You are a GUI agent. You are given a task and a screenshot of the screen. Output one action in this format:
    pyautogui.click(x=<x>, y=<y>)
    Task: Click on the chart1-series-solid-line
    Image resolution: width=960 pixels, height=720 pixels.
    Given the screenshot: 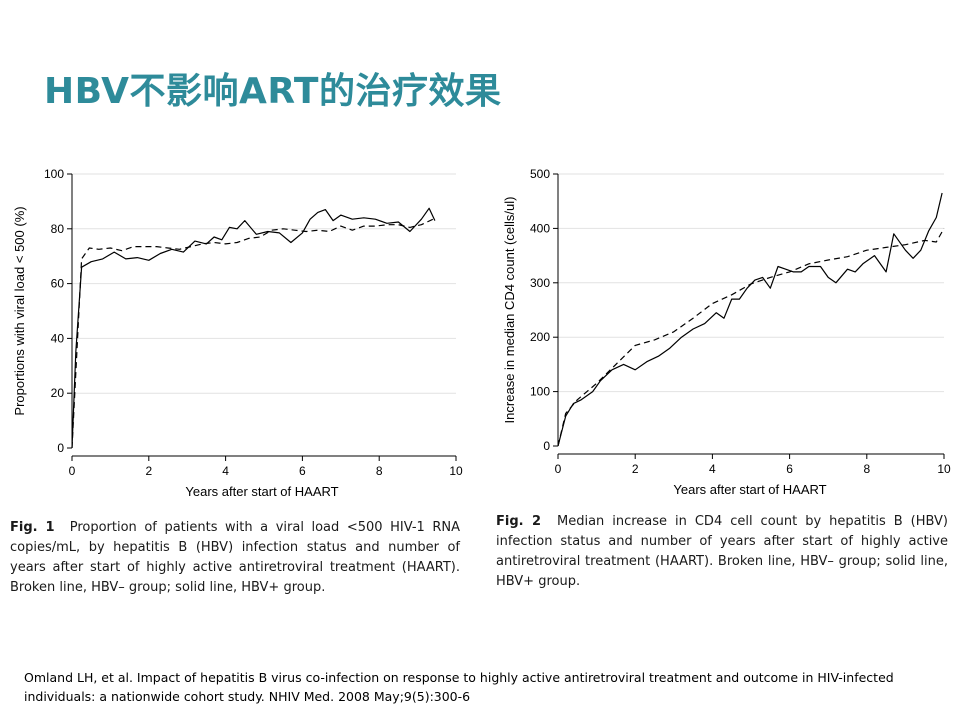 What is the action you would take?
    pyautogui.click(x=253, y=328)
    